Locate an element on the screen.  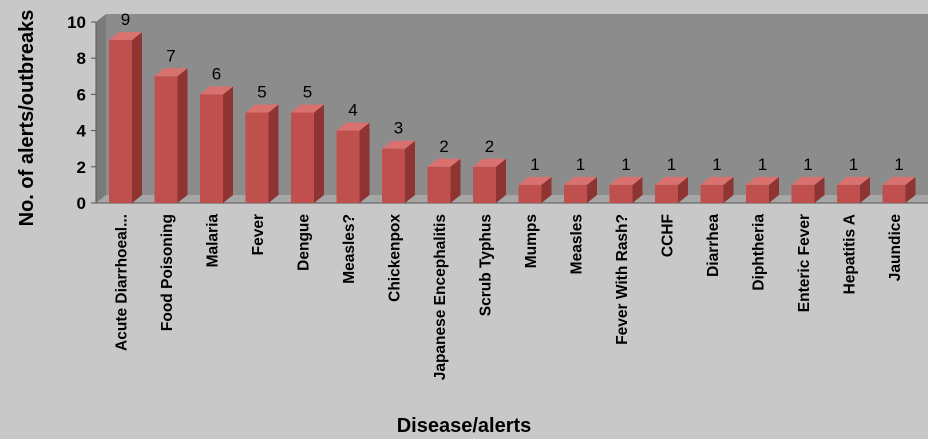
x-tick-label: Measles is located at coordinates (577, 244).